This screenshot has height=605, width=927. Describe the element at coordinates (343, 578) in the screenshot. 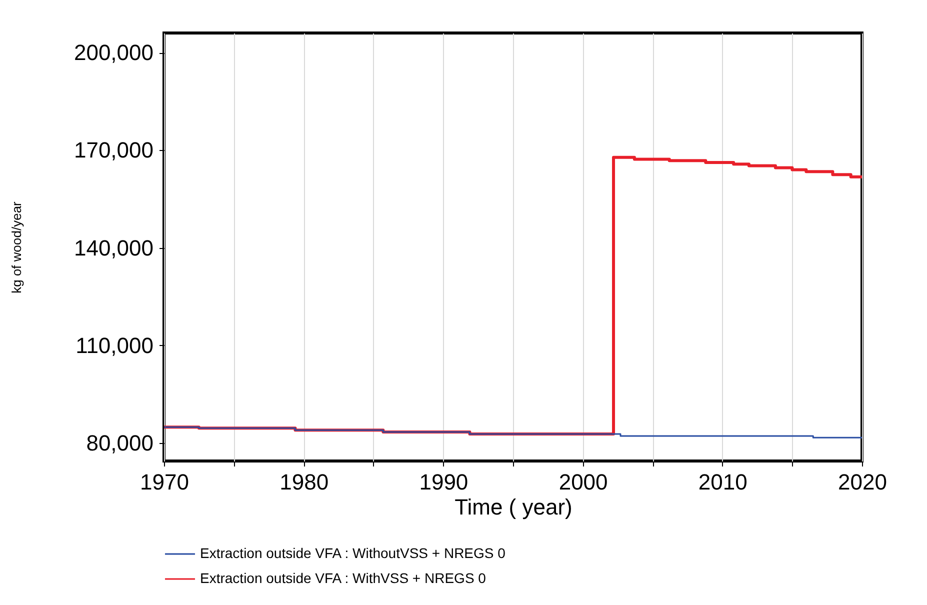

I see `legend-label: Extraction outside VFA : WithVSS + NREGS 0` at that location.